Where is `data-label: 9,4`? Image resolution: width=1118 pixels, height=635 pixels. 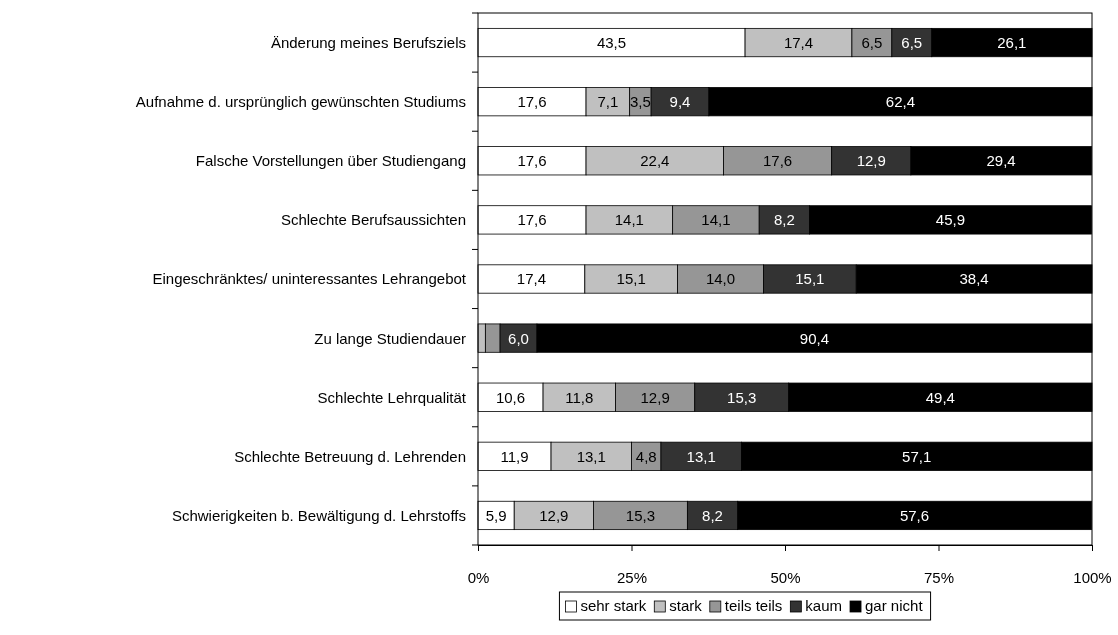
data-label: 9,4 is located at coordinates (680, 102).